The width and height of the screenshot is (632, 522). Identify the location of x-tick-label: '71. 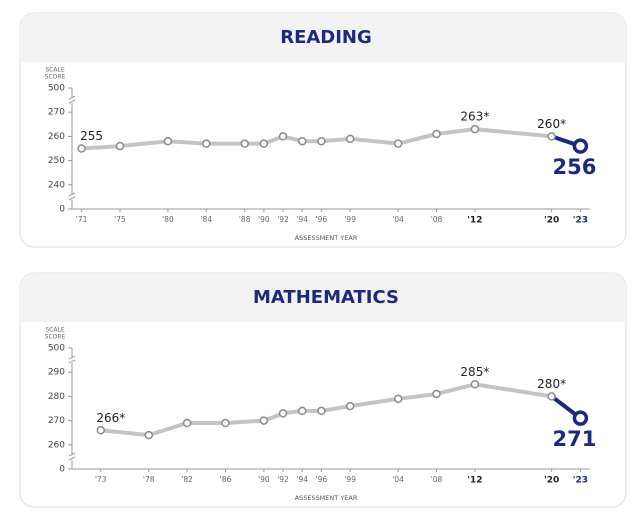
(82, 219).